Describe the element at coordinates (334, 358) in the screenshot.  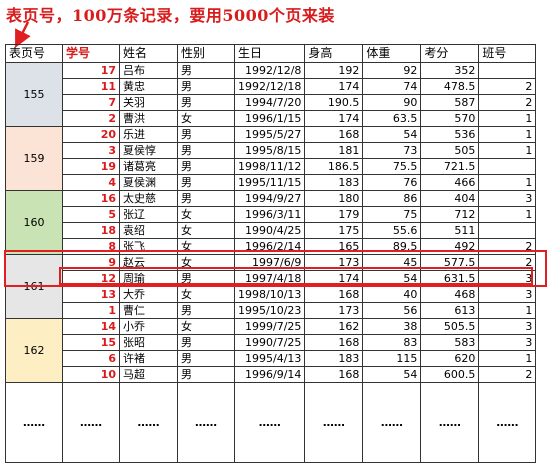
I see `height-cell: 183` at that location.